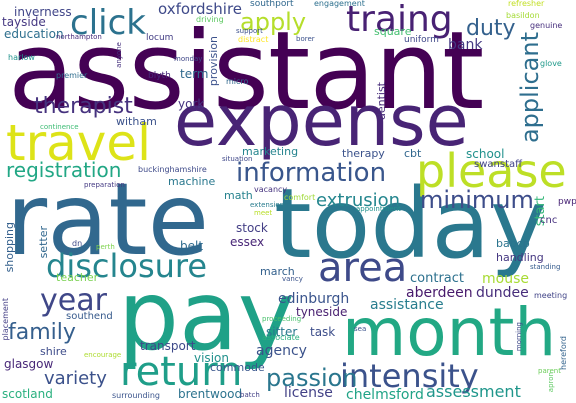 The image size is (576, 403). I want to click on word-education: education, so click(34, 34).